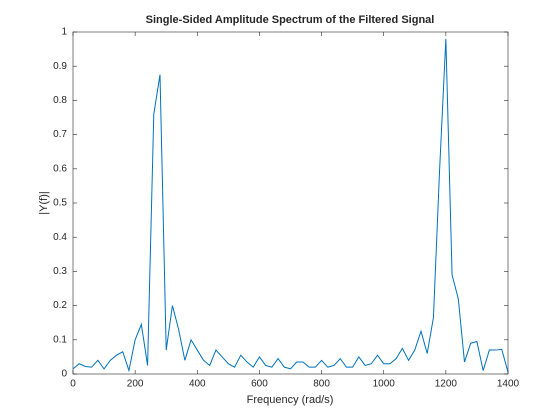 This screenshot has height=420, width=560. I want to click on x-tick-label: 0, so click(73, 384).